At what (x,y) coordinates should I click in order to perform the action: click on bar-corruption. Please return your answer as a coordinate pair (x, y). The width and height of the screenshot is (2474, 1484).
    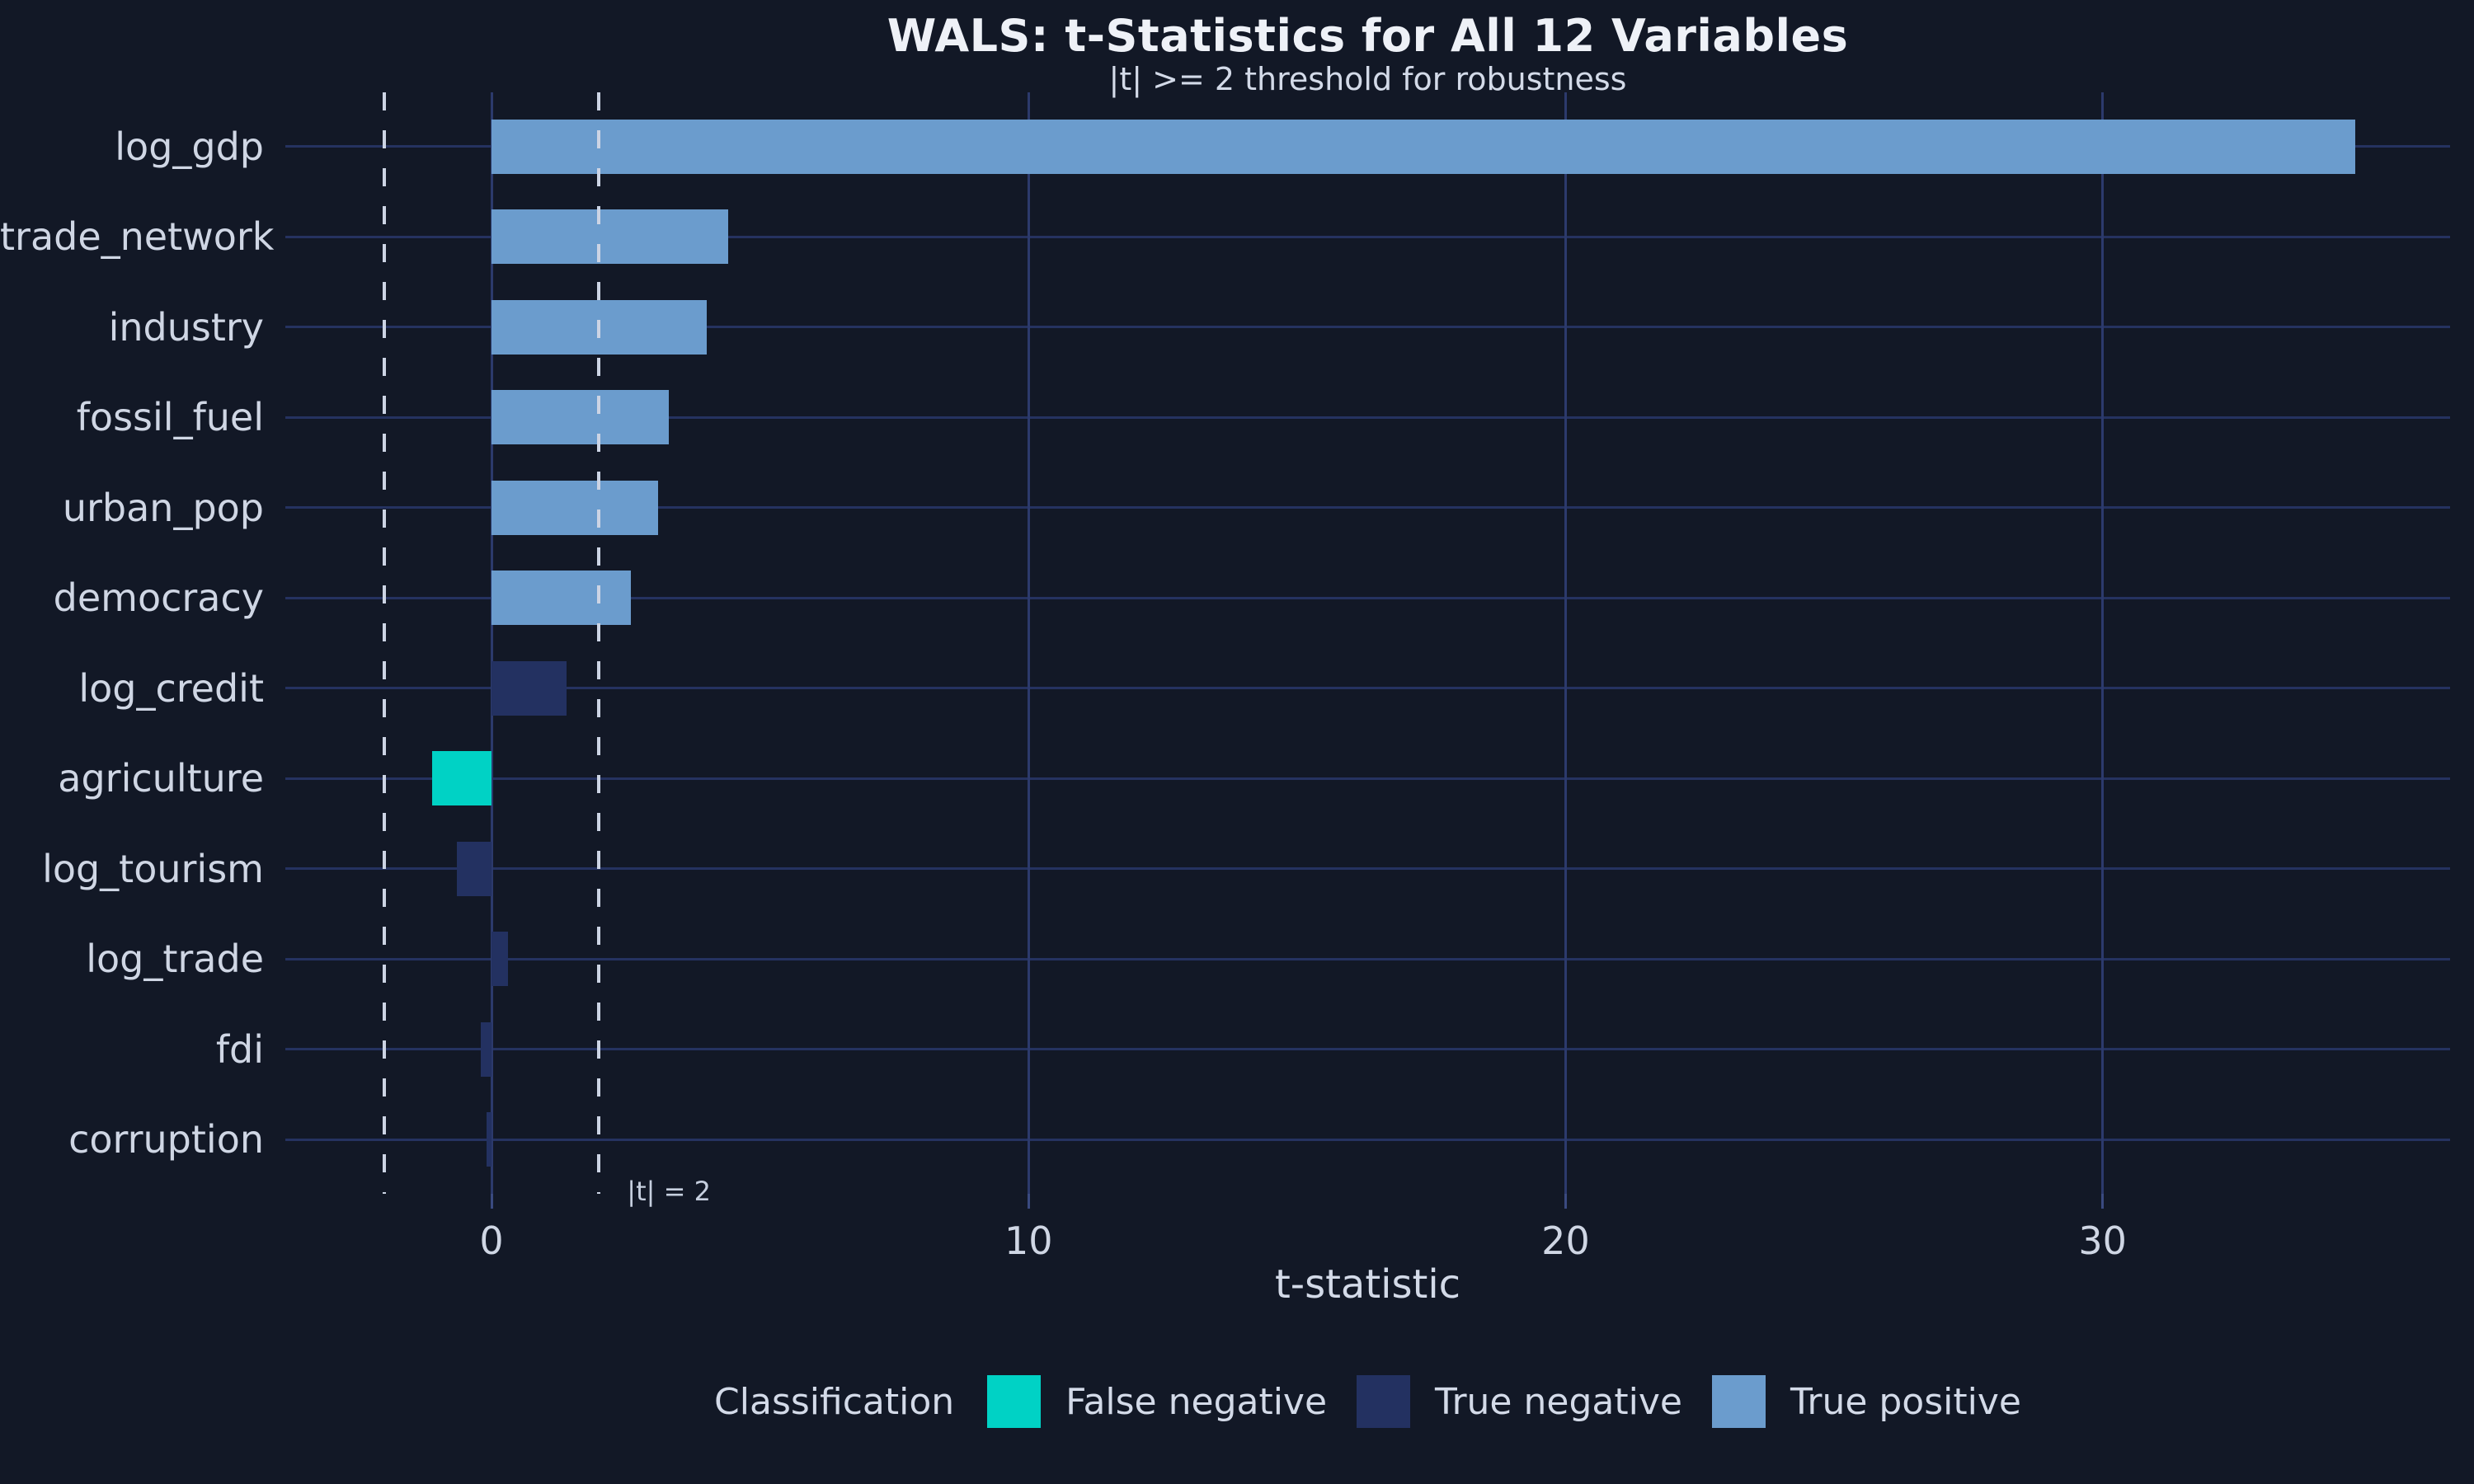
    Looking at the image, I should click on (489, 1139).